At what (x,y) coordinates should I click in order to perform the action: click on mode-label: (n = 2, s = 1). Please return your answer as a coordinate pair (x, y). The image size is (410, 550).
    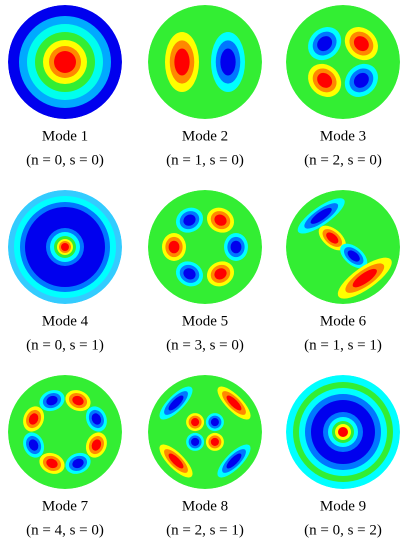
    Looking at the image, I should click on (205, 530).